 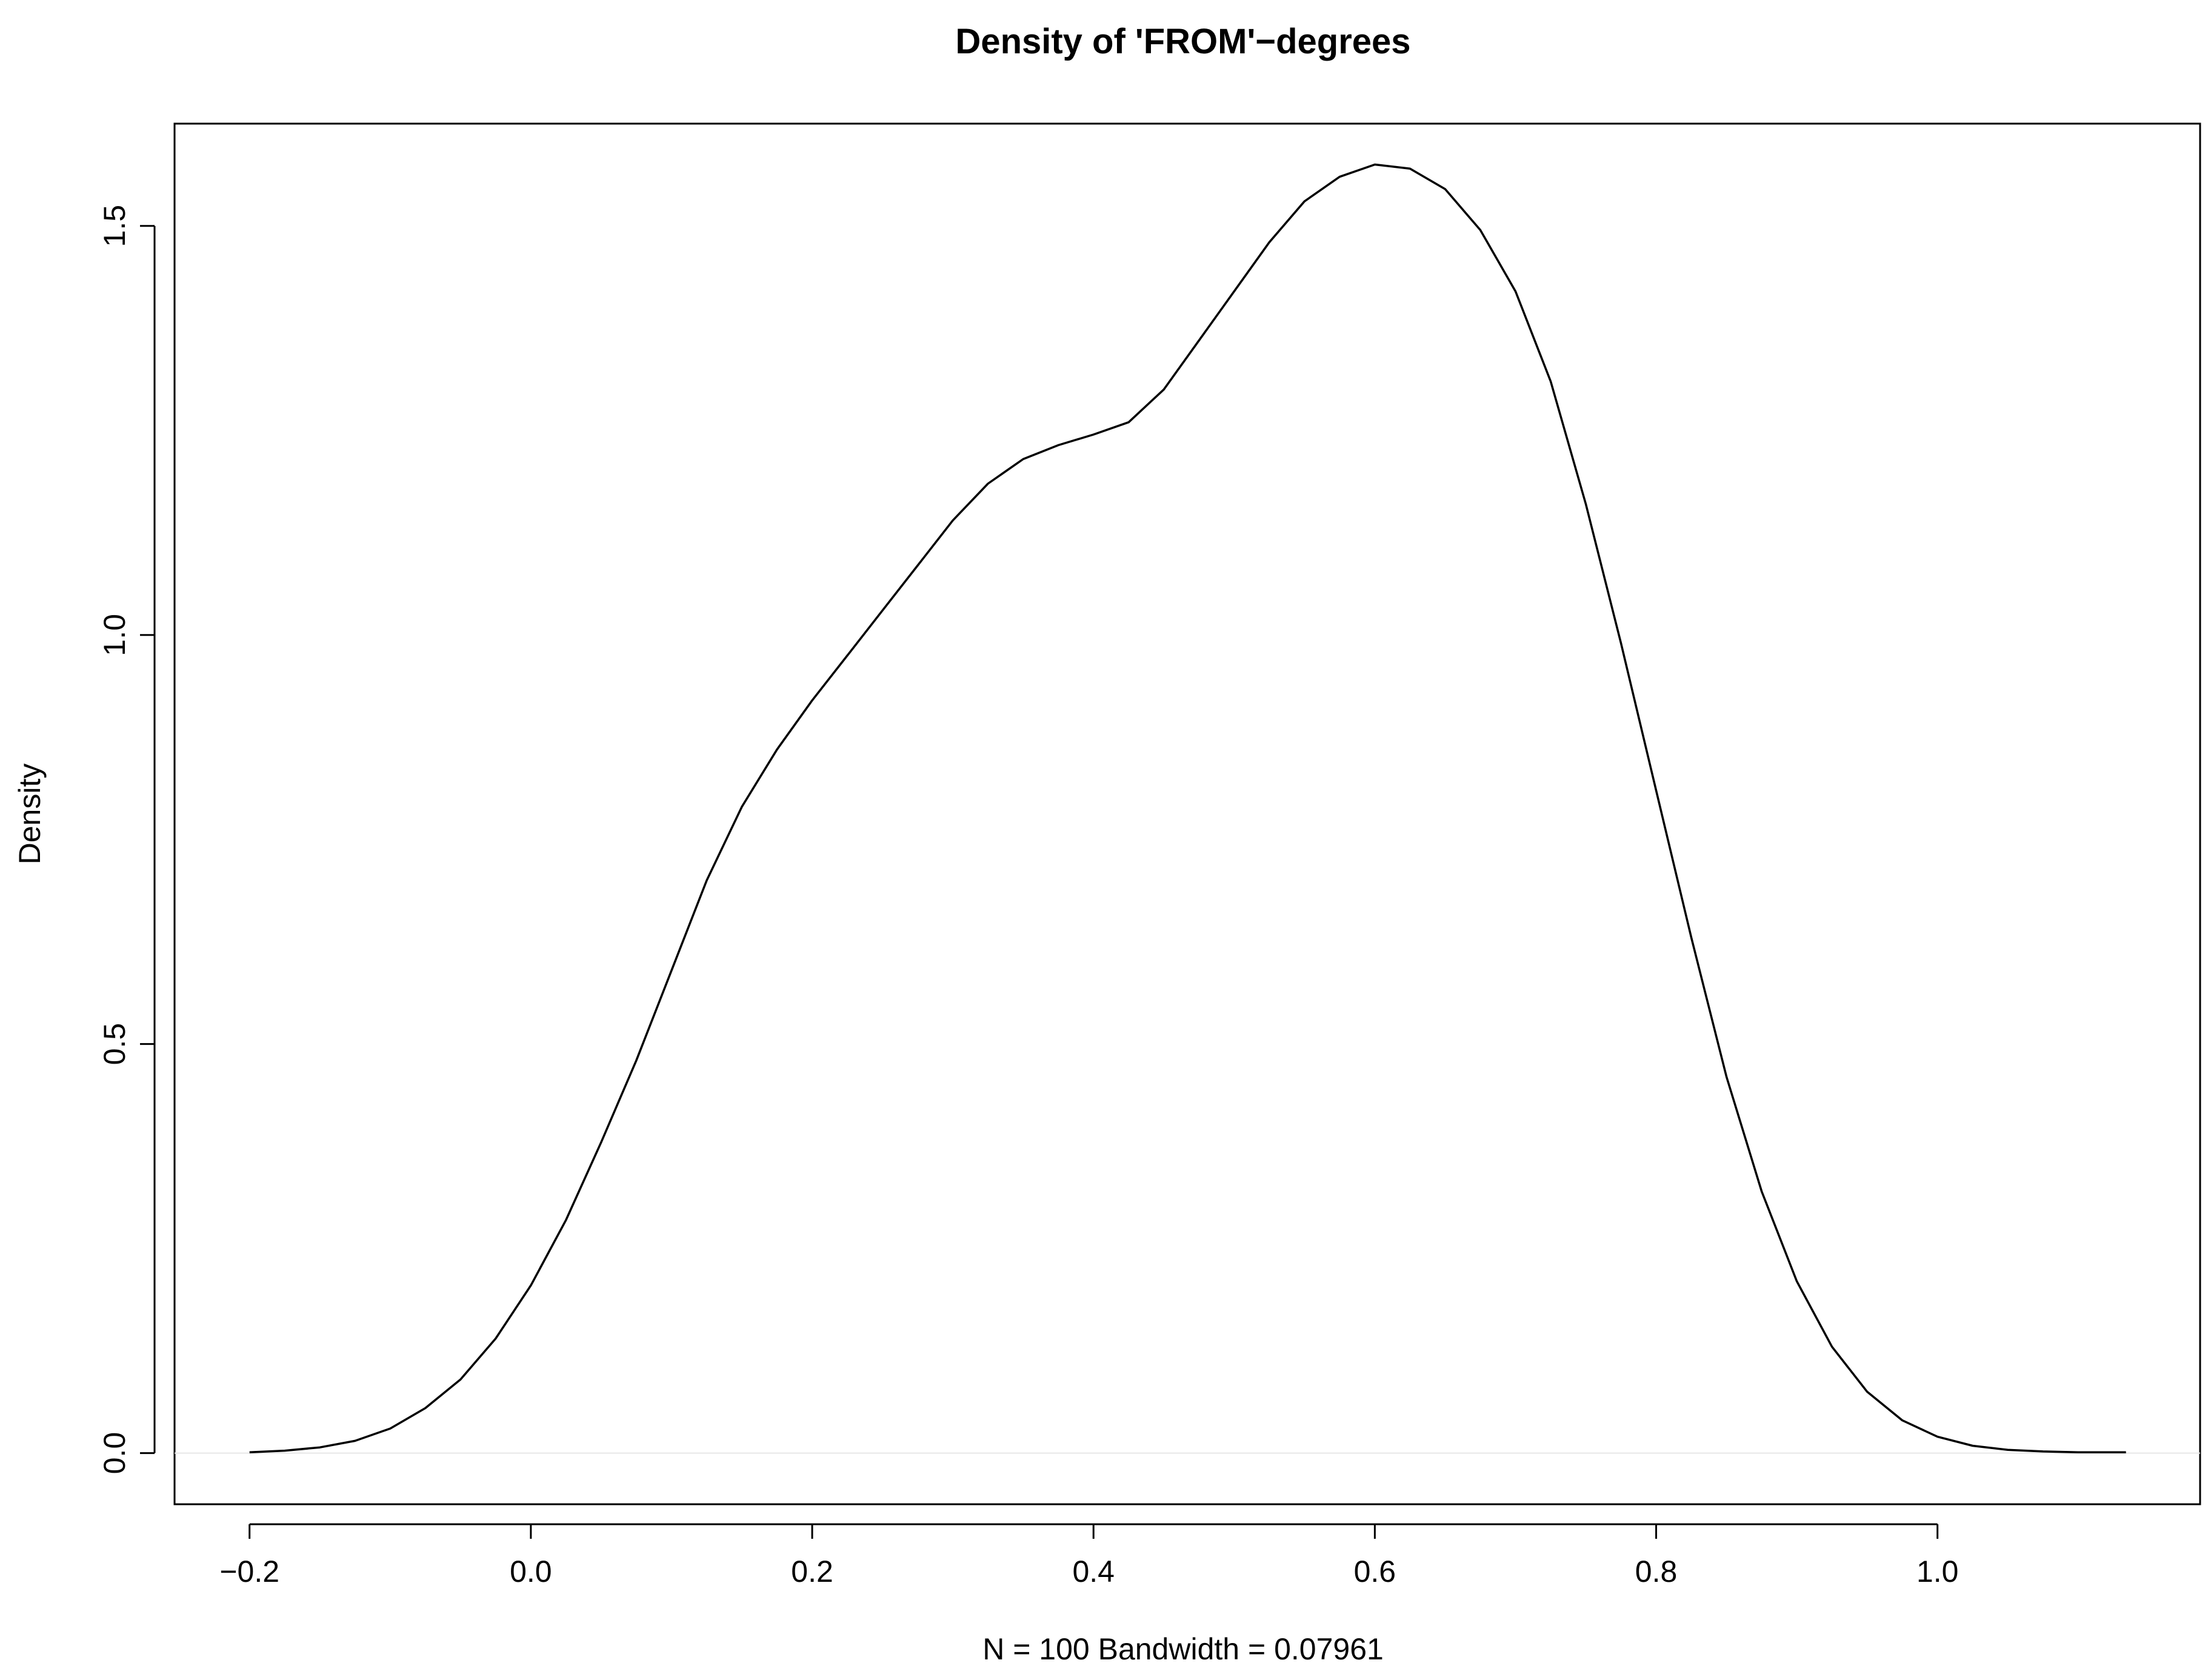 I want to click on x-tick-label: 0.4, so click(x=1093, y=1571).